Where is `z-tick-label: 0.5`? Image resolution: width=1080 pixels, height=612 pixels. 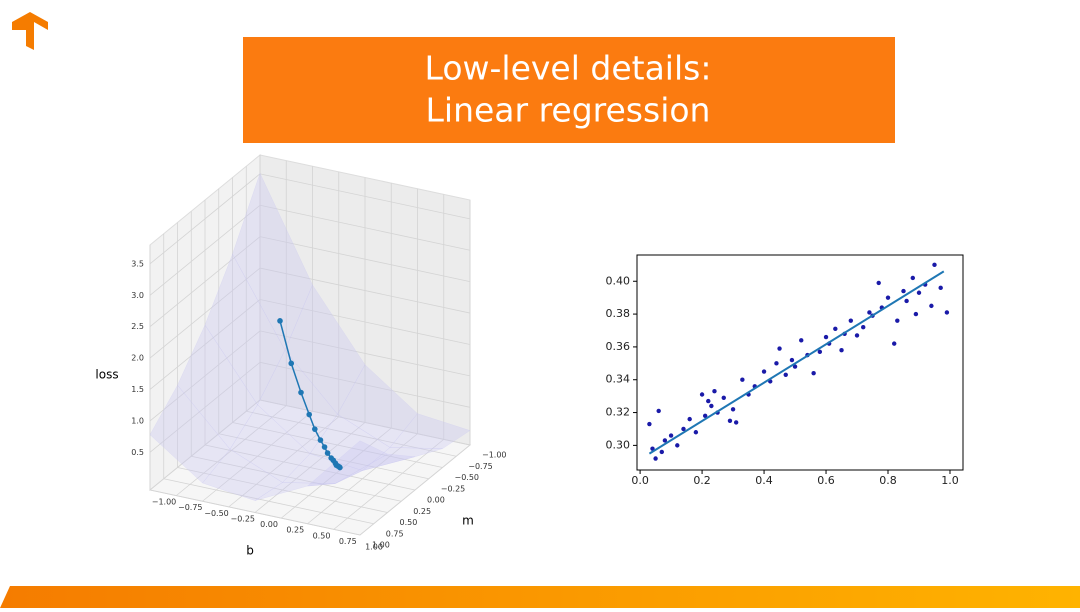
z-tick-label: 0.5 is located at coordinates (137, 452).